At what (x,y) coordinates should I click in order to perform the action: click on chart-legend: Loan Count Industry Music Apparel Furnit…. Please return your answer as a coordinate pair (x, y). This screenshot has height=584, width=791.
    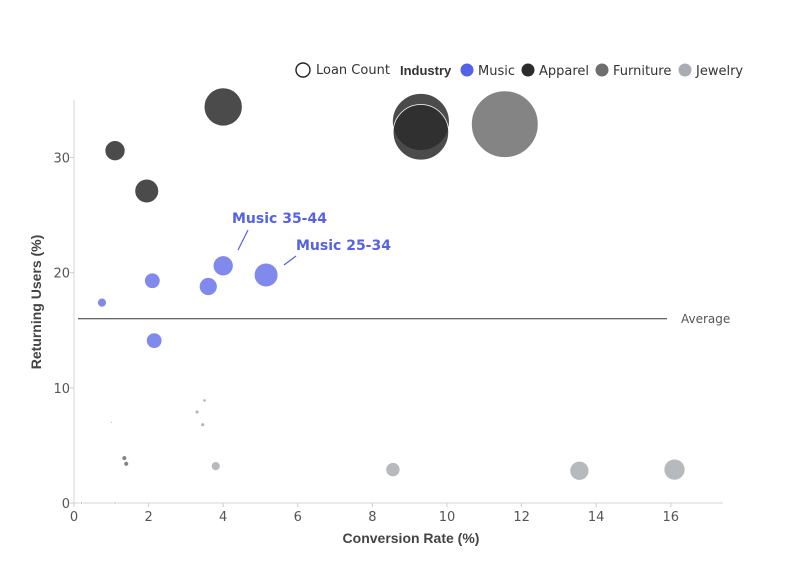
    Looking at the image, I should click on (519, 70).